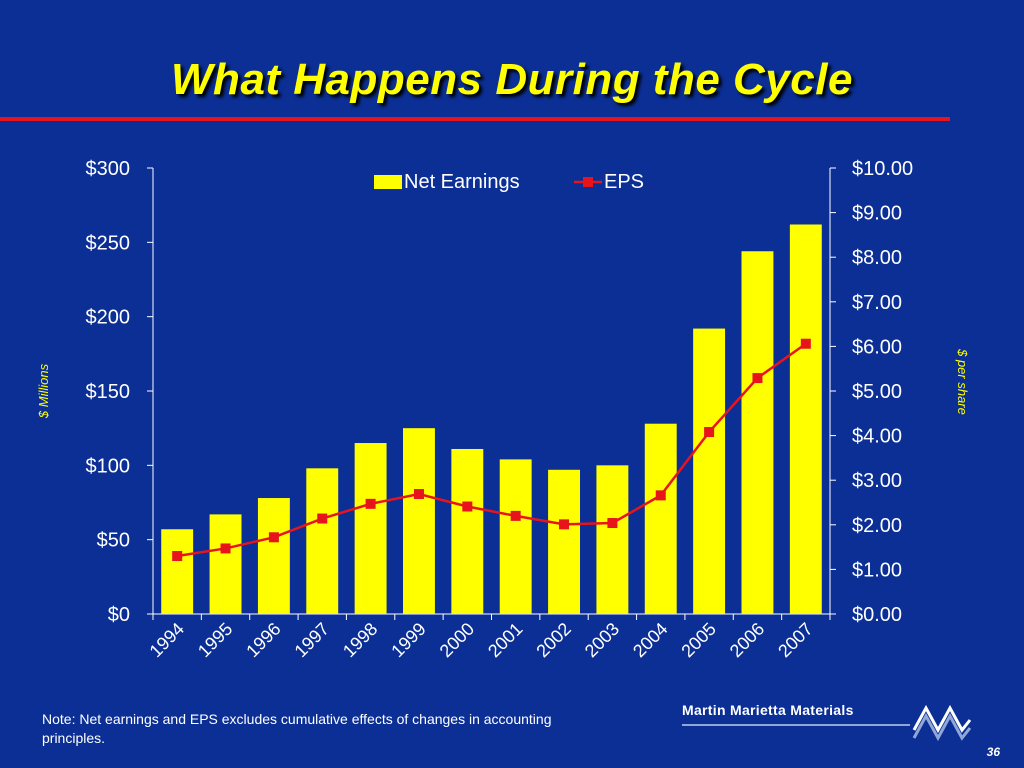 This screenshot has width=1024, height=768. Describe the element at coordinates (108, 392) in the screenshot. I see `y-tick-label-left: $150` at that location.